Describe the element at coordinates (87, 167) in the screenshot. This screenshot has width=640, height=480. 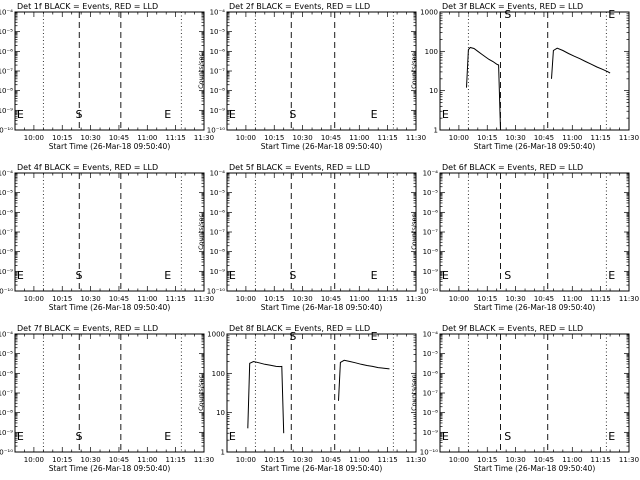
I see `panel-title: Det 4f BLACK = Events, RED = LLD` at that location.